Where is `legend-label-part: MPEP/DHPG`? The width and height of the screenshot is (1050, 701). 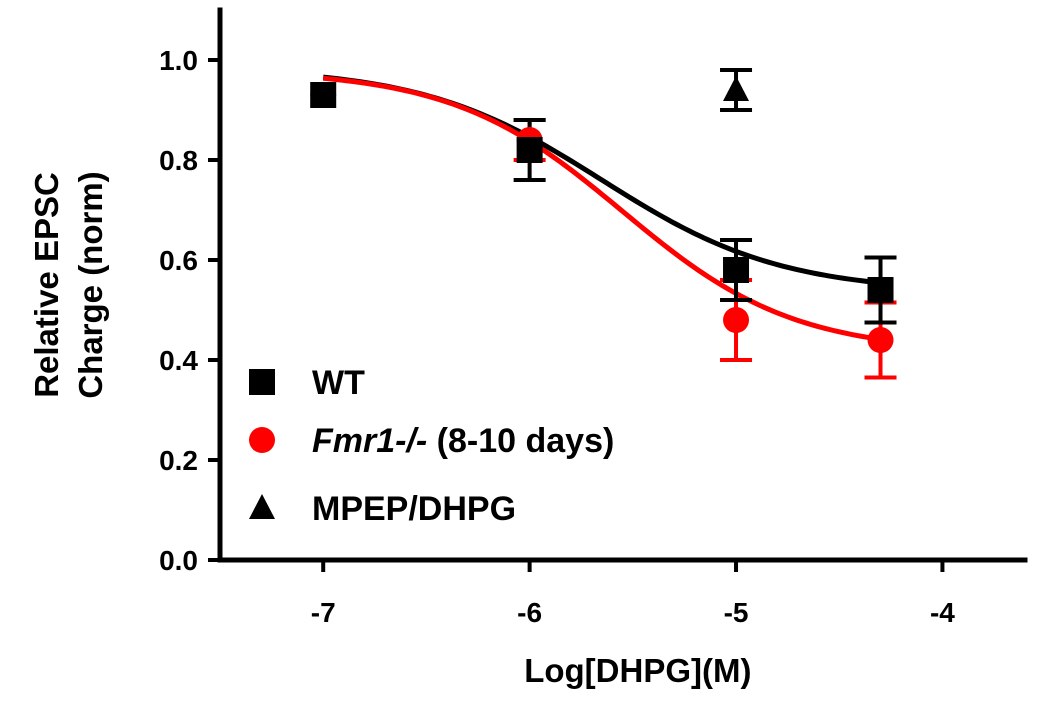
legend-label-part: MPEP/DHPG is located at coordinates (414, 509).